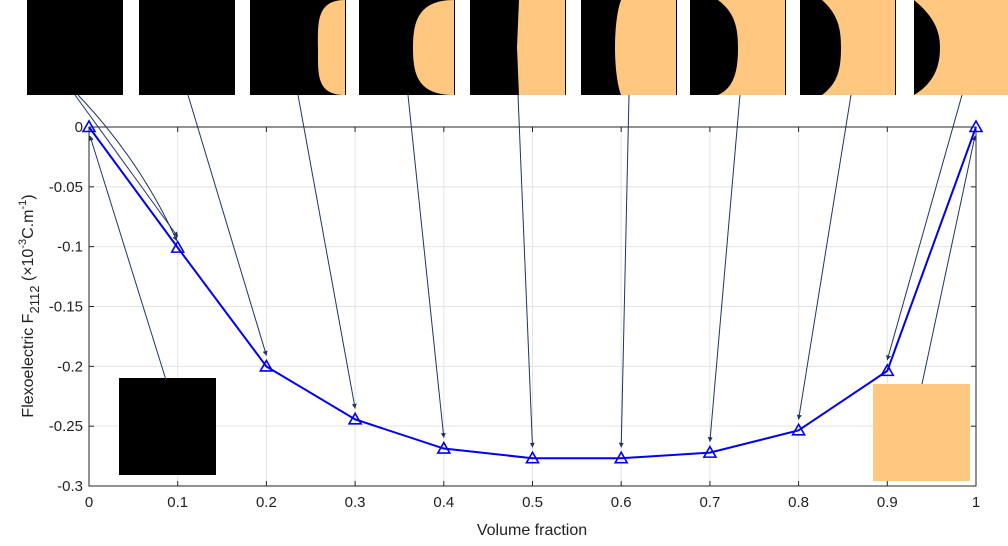 This screenshot has width=1008, height=546. I want to click on annotation-arrow-curved, so click(127, 168).